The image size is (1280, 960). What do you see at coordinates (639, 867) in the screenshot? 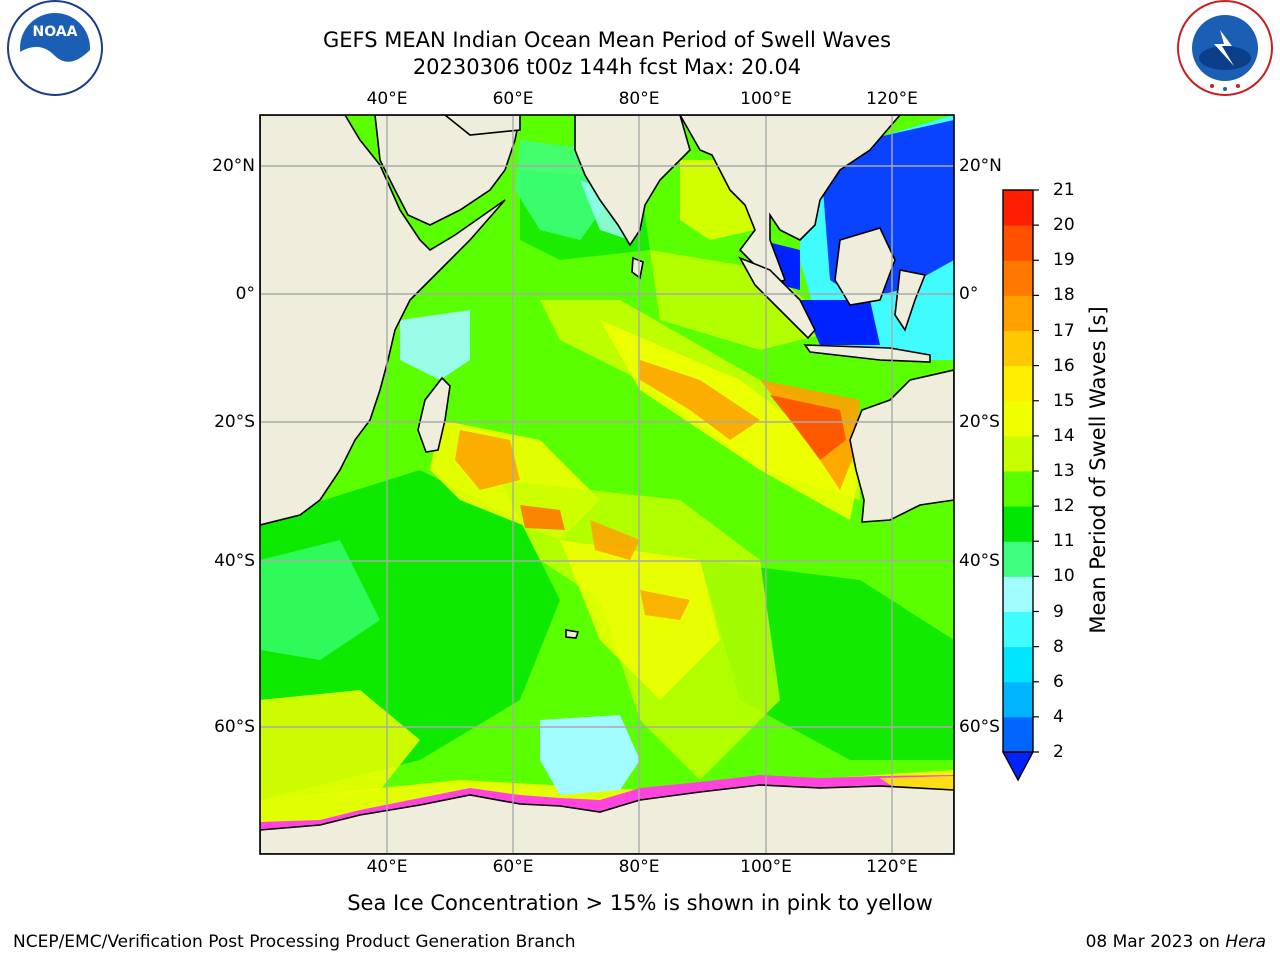
I see `lon-label-bottom: 80°E` at bounding box center [639, 867].